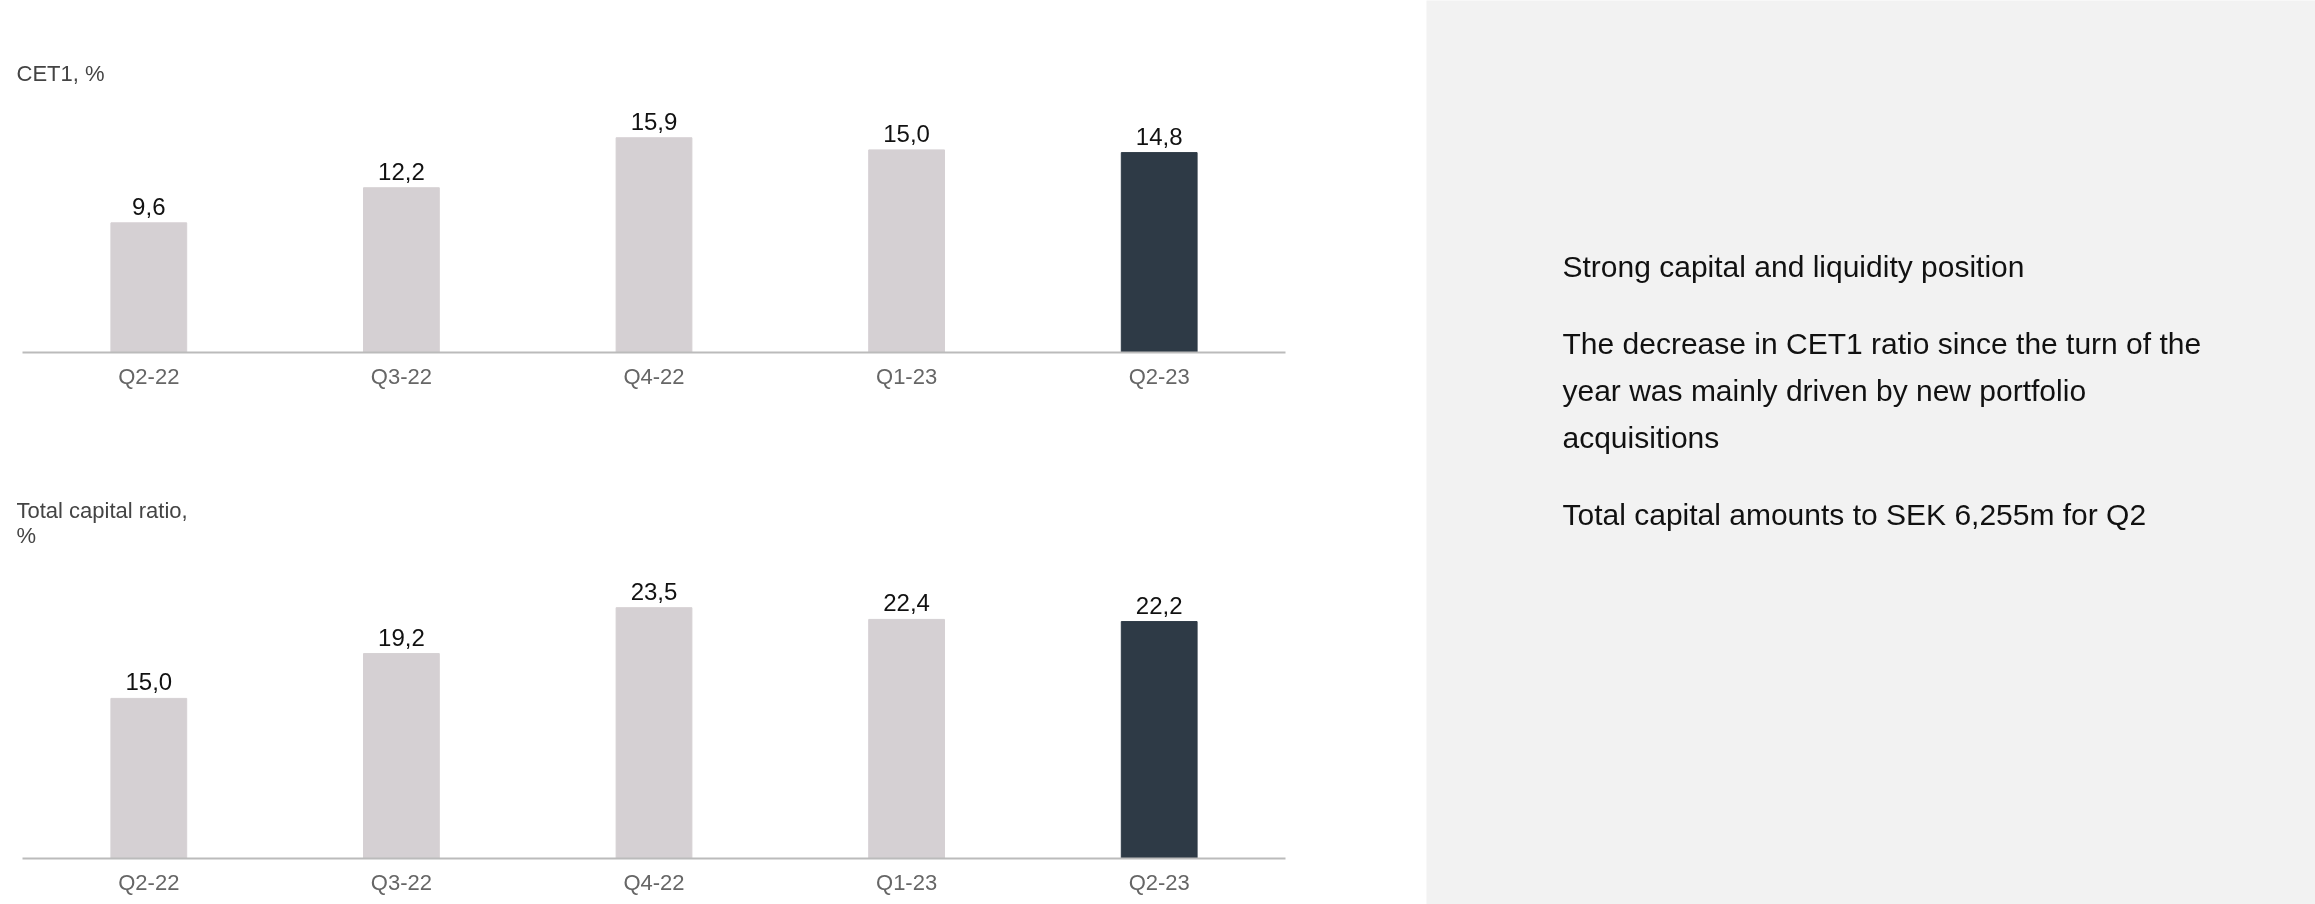 The image size is (2315, 904). Describe the element at coordinates (60, 73) in the screenshot. I see `chart-title: CET1, %` at that location.